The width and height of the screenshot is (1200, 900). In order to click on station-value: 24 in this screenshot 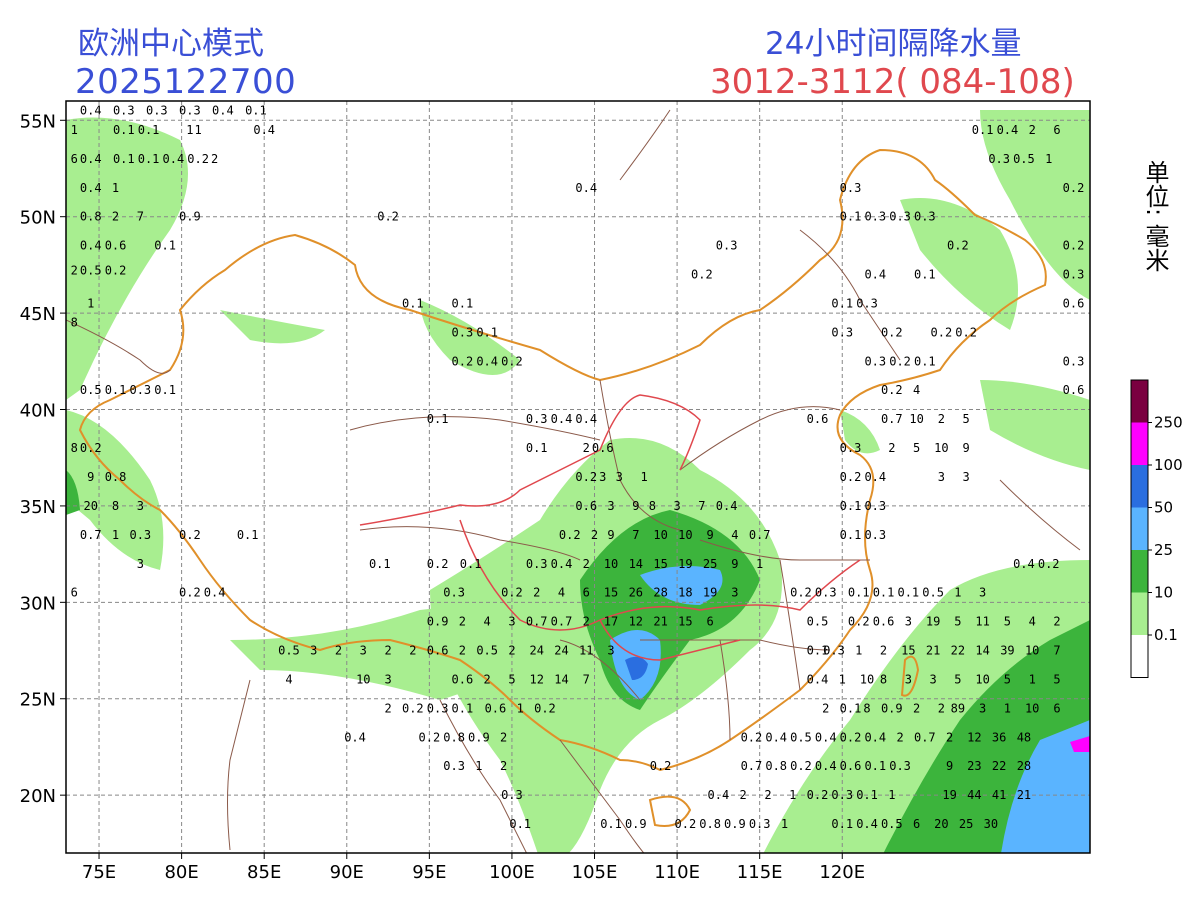, I will do `click(536, 651)`.